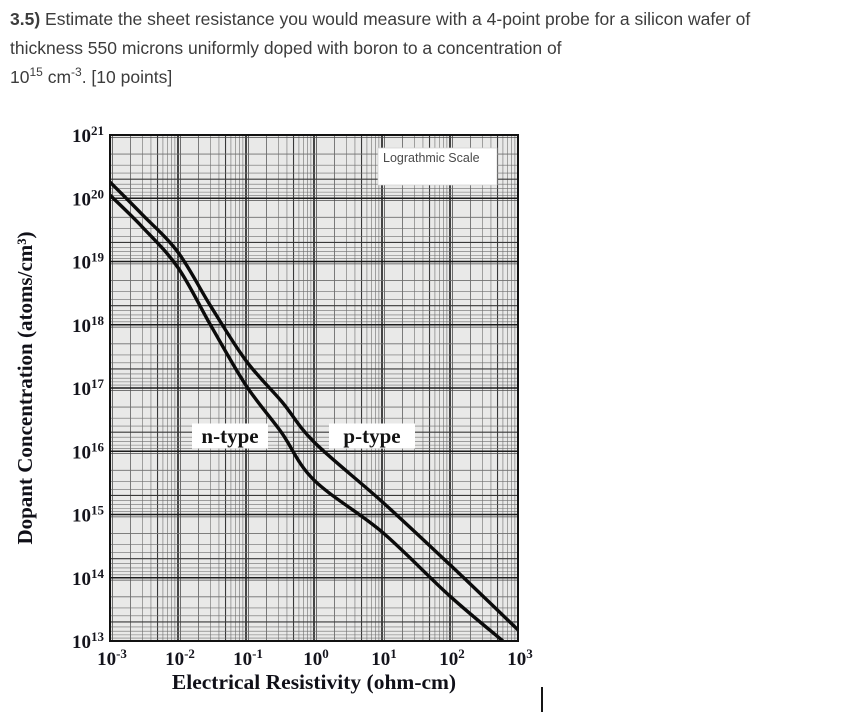  I want to click on y-tick-10^13: 1013, so click(88, 641).